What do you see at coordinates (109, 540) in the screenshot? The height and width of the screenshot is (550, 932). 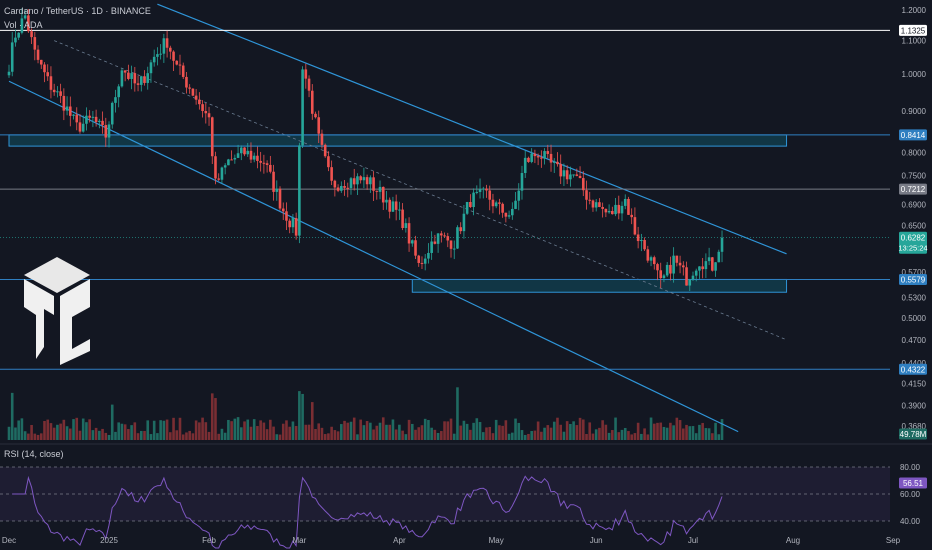 I see `time-tick-label: 2025` at bounding box center [109, 540].